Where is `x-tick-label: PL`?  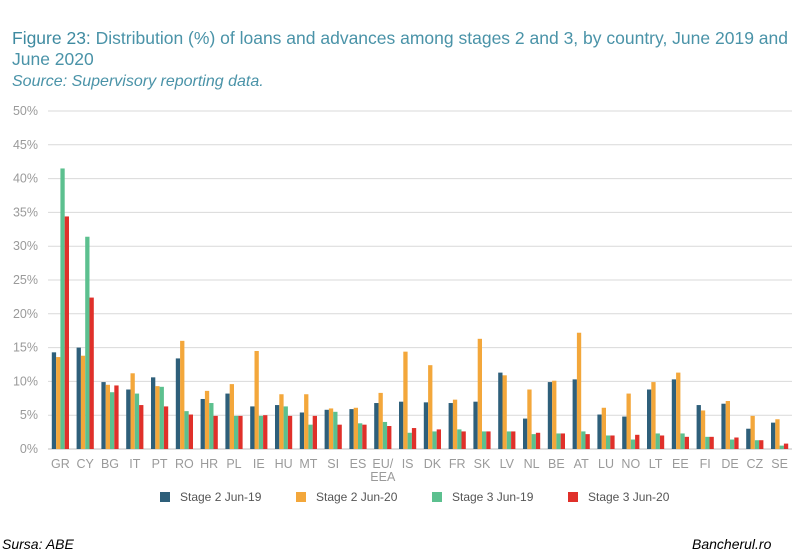 x-tick-label: PL is located at coordinates (233, 464).